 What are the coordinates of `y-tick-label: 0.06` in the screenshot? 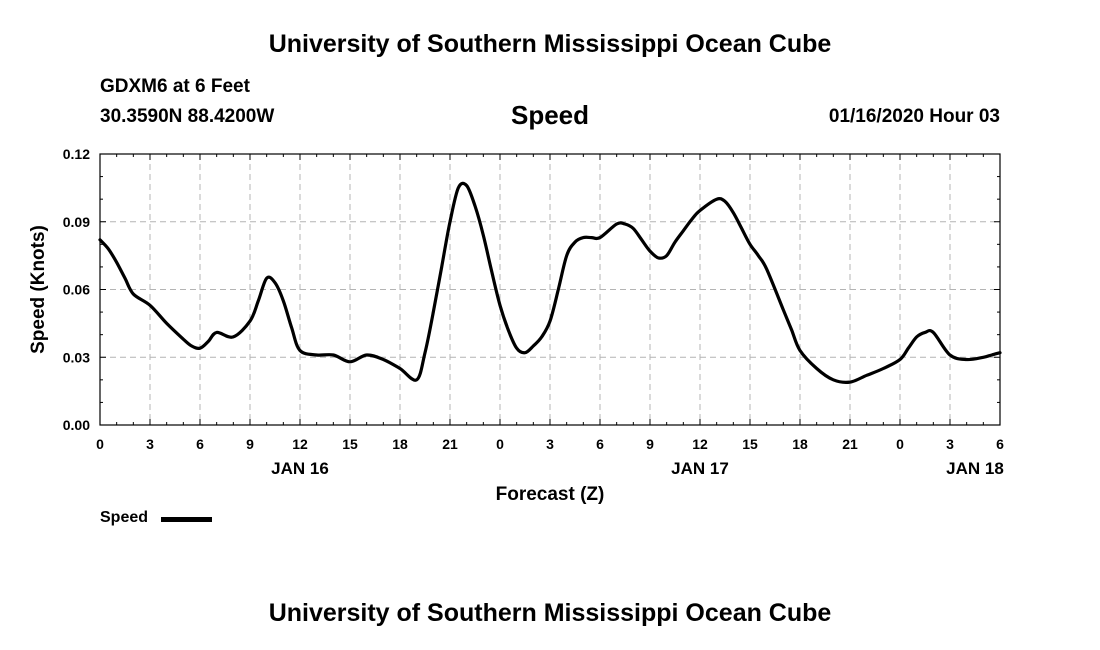 It's located at (76, 290).